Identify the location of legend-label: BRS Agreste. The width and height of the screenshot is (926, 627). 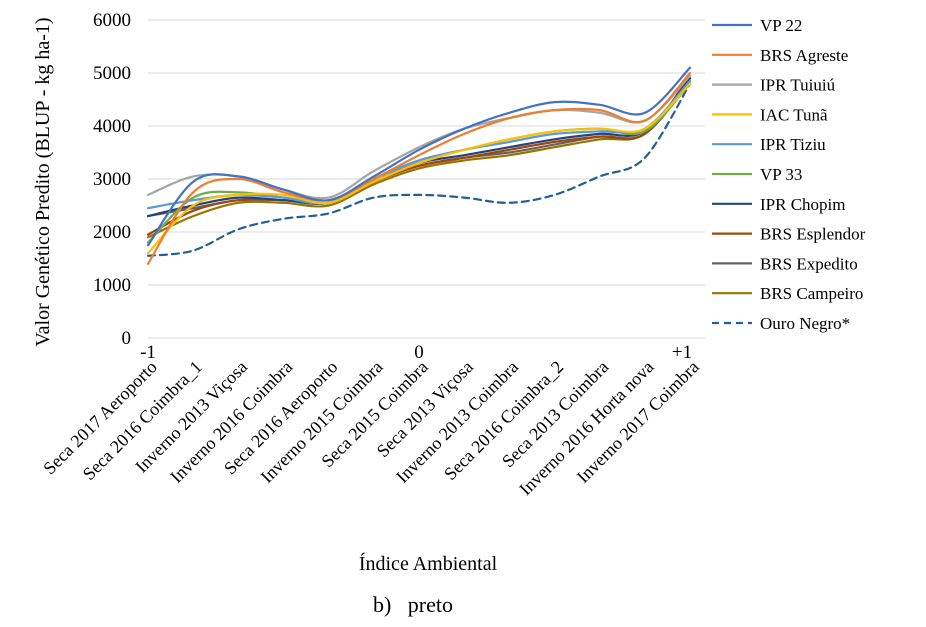
(804, 55).